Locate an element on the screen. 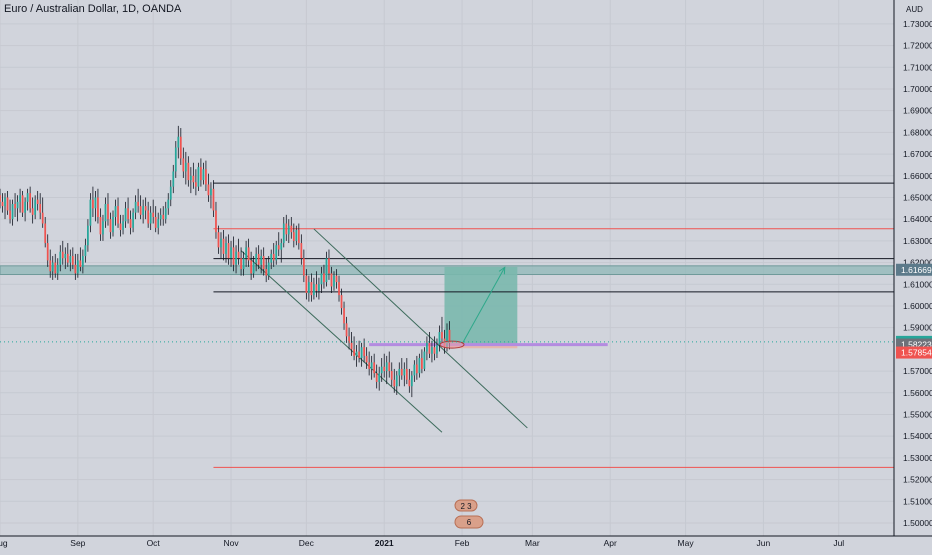 The image size is (932, 555). y-tick-label-8: 1.65000 is located at coordinates (917, 197).